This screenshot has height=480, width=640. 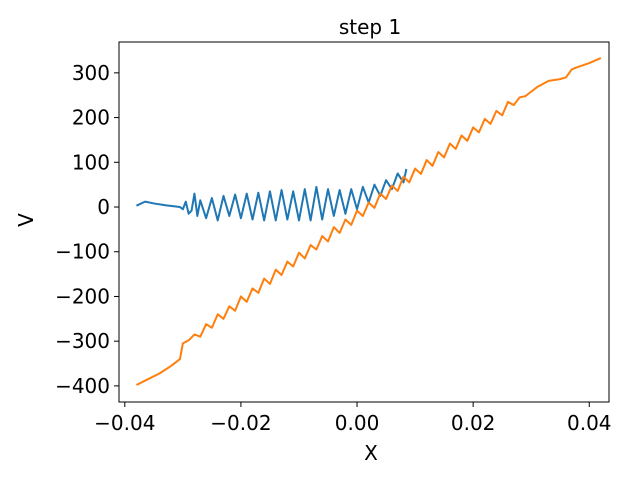 I want to click on x-tick-label: 0.00, so click(x=357, y=423).